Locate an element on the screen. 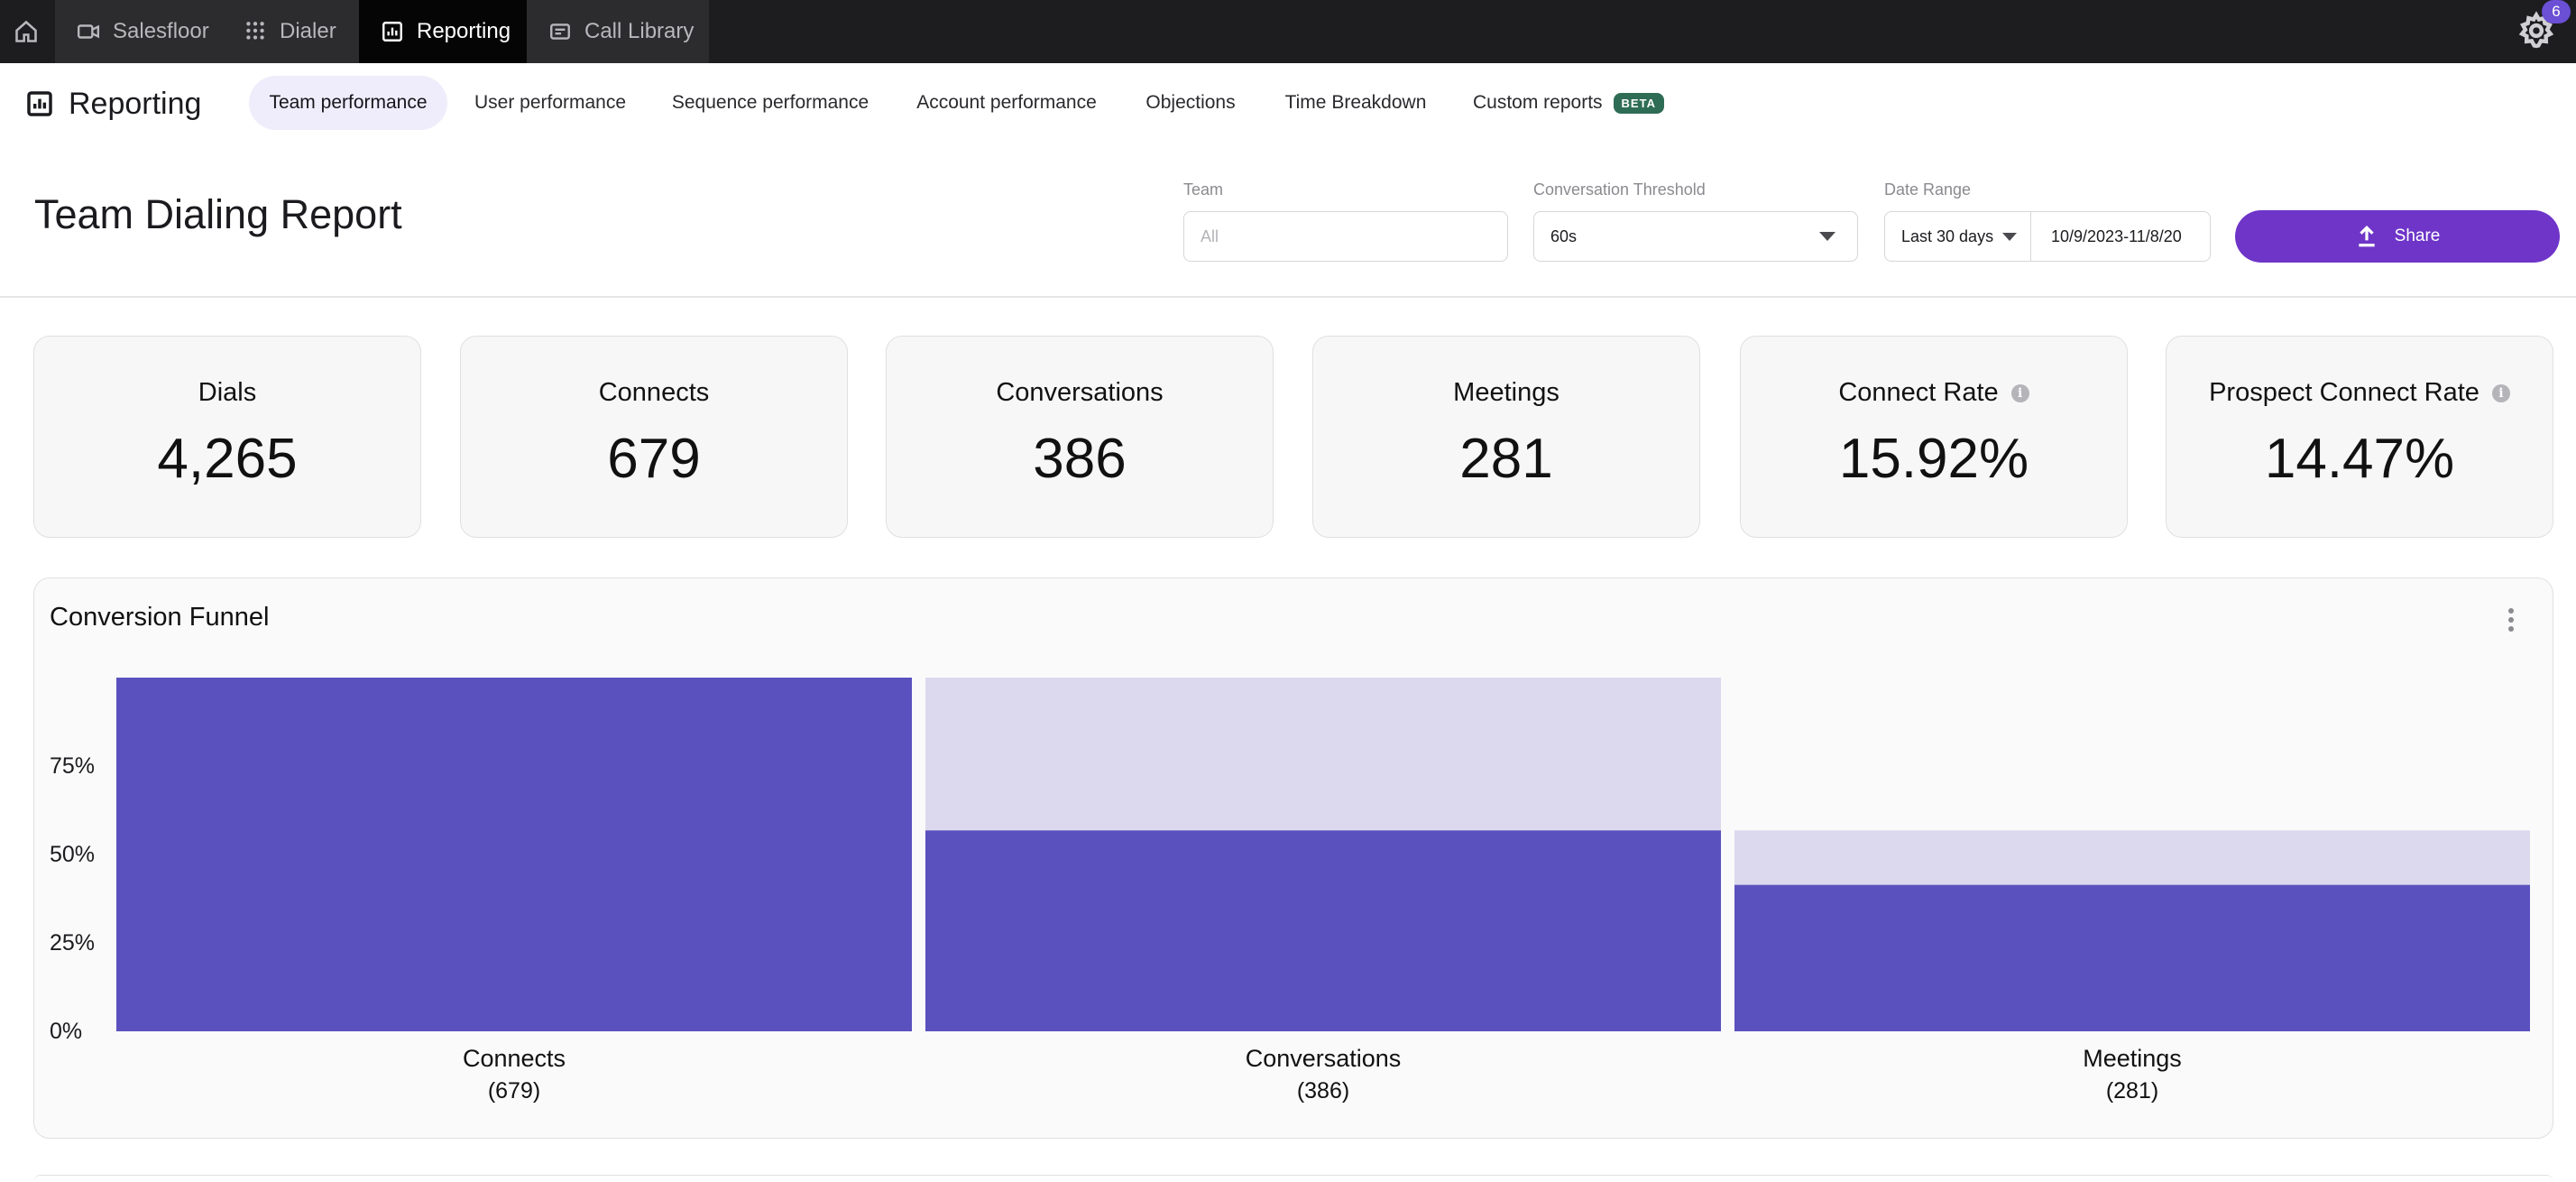 This screenshot has width=2576, height=1182. tab-custom-reports: Custom reports BETA is located at coordinates (1569, 103).